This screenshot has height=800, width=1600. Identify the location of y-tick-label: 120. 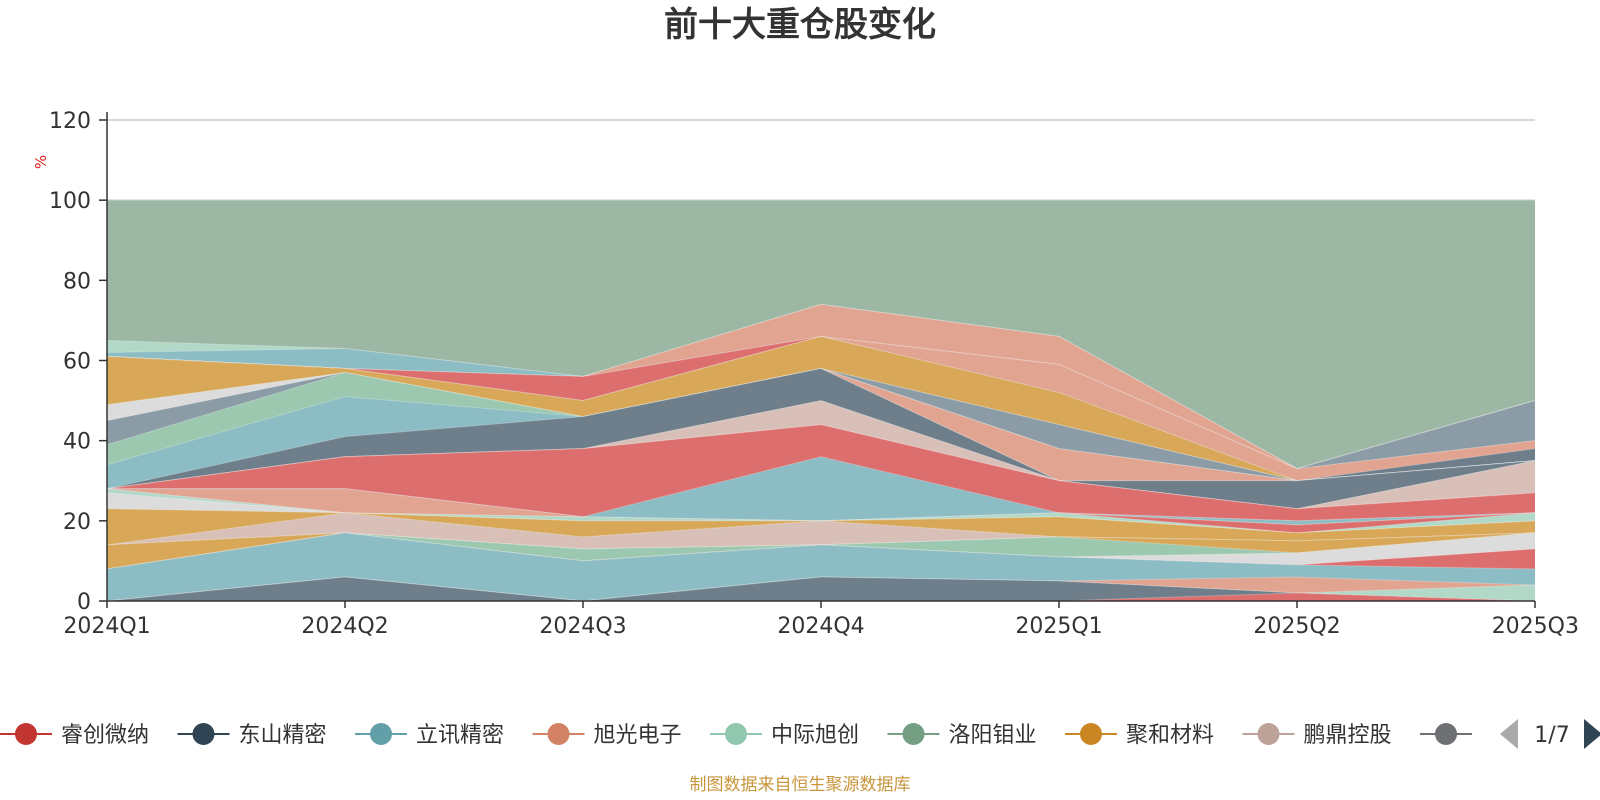
(70, 121).